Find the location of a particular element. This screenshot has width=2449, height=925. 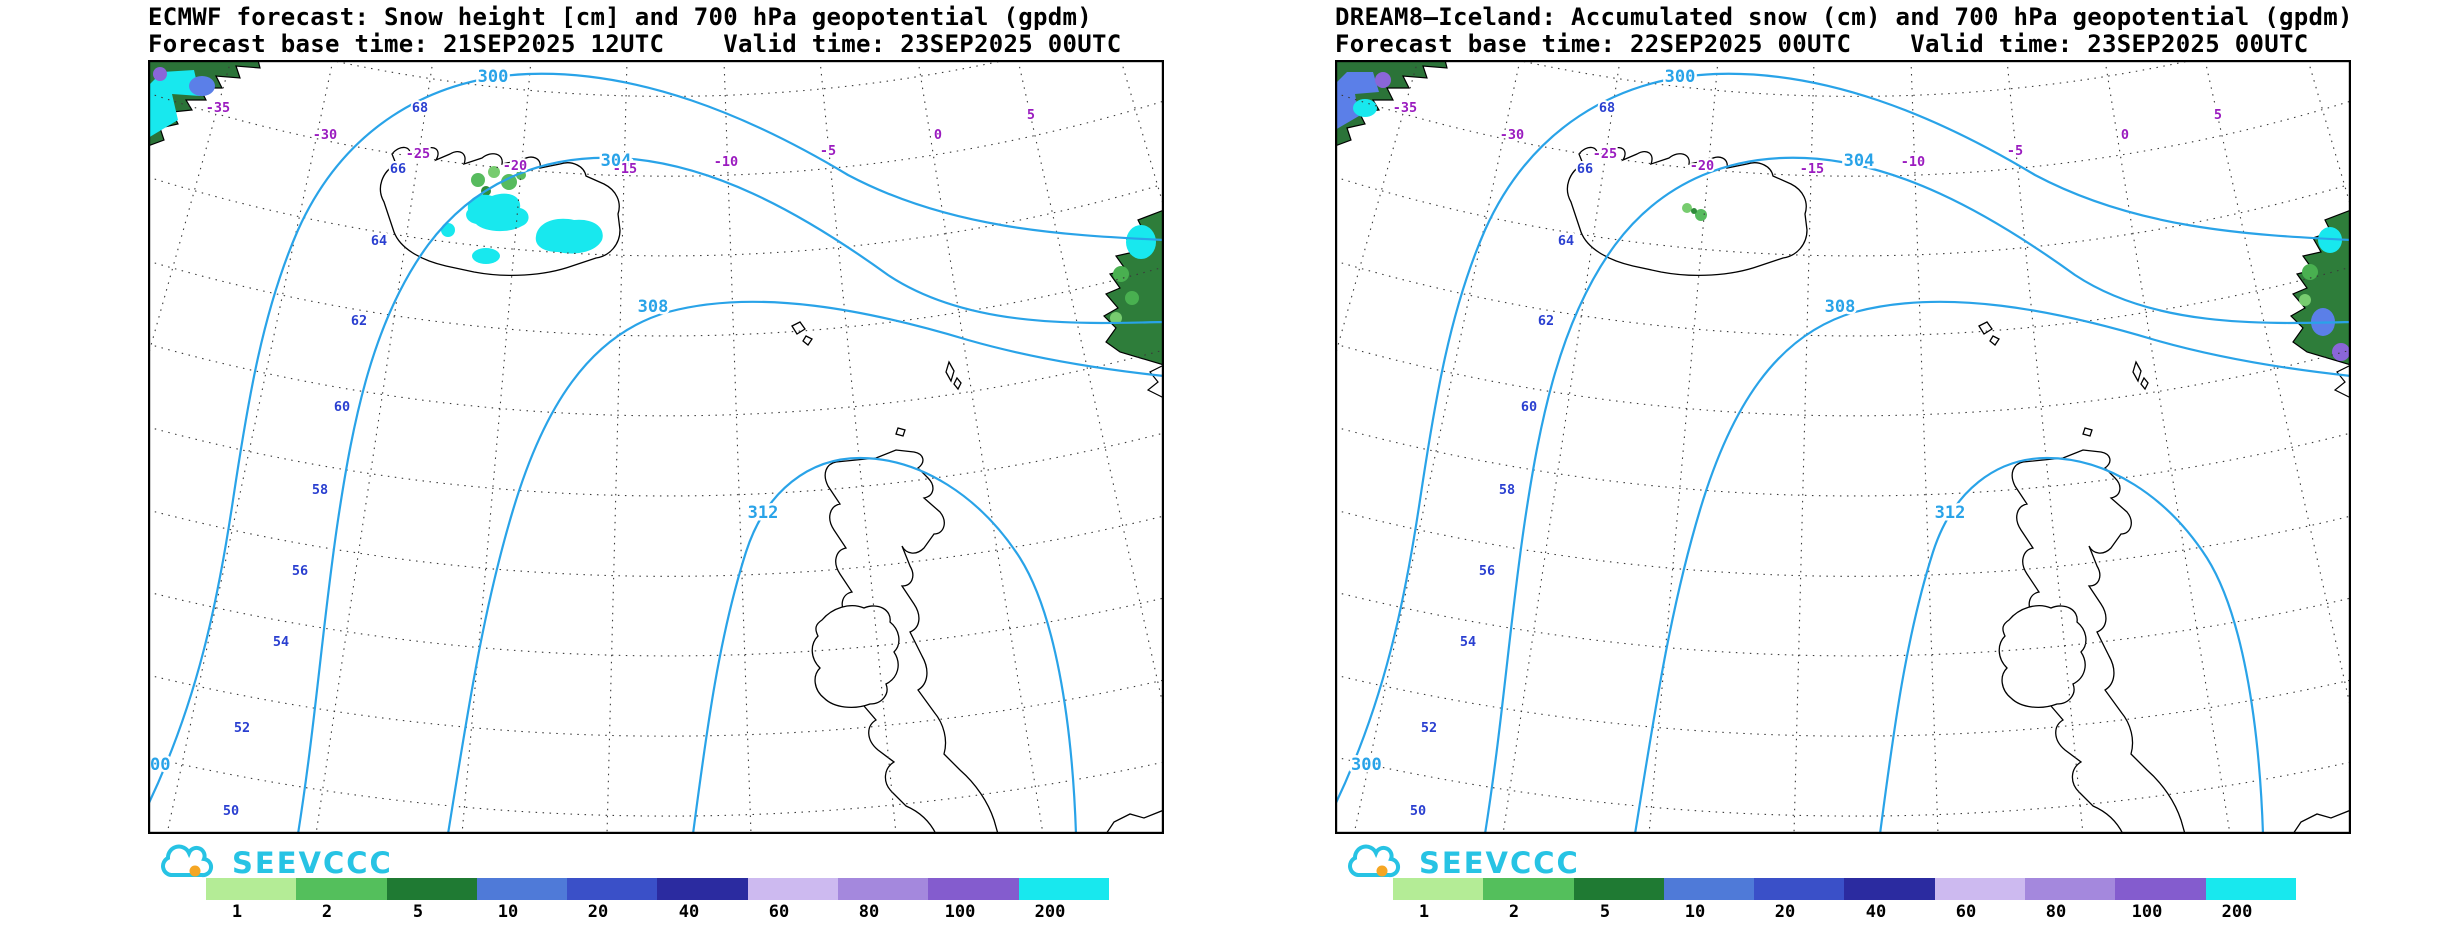

norway-coast-south is located at coordinates (2342, 381).